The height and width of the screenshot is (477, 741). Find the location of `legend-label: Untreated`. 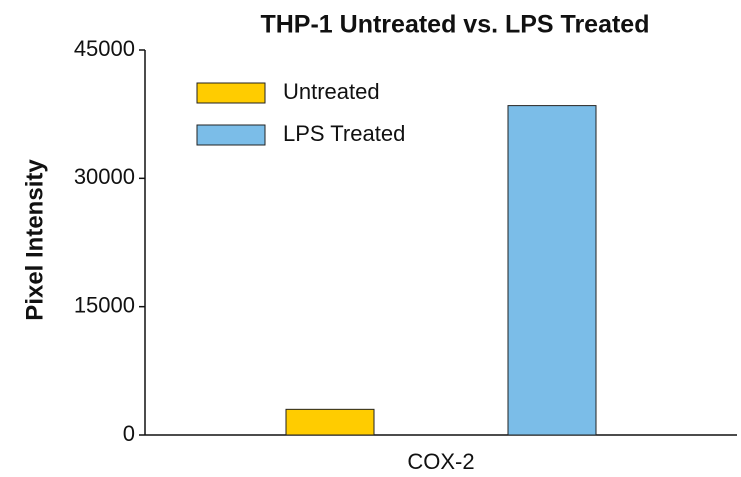

legend-label: Untreated is located at coordinates (331, 91).